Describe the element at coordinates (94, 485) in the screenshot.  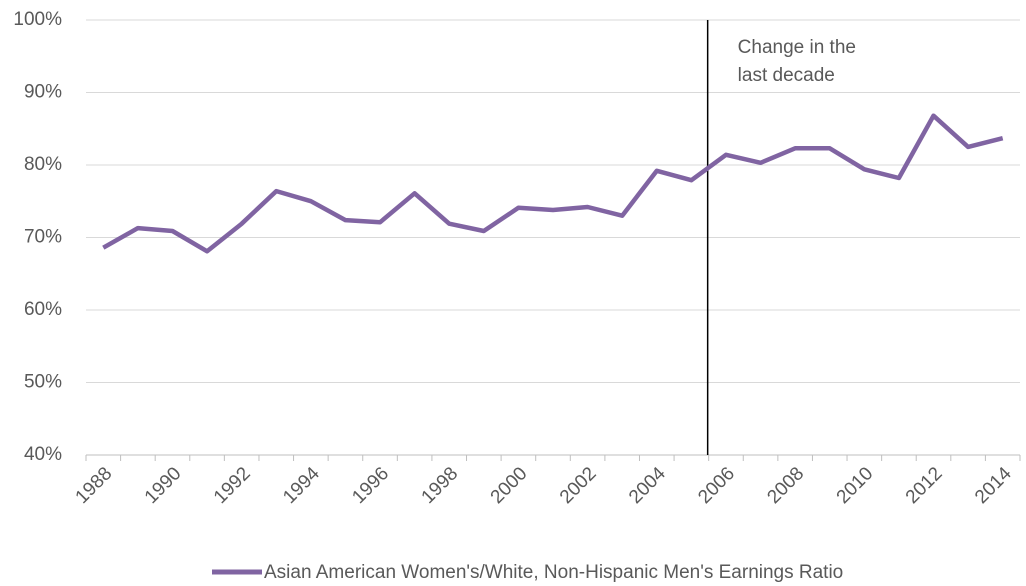
I see `x-tick-label: 1988` at that location.